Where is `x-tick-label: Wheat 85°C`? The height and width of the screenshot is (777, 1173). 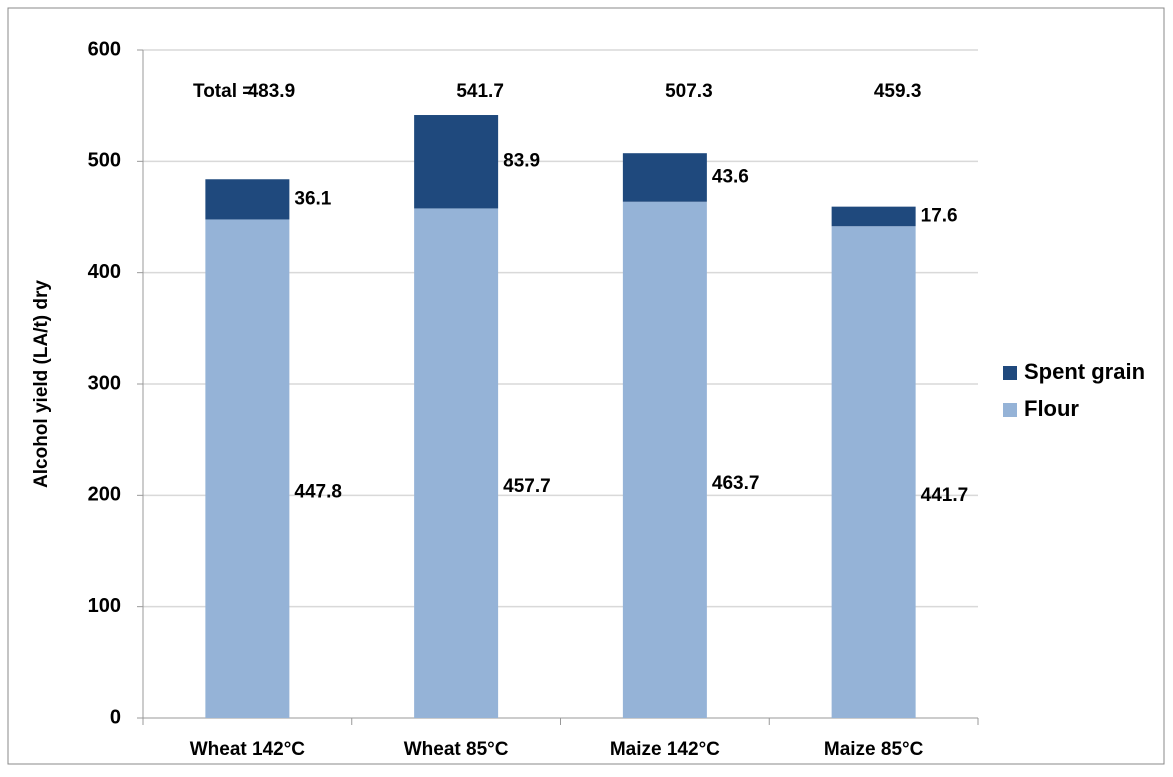
x-tick-label: Wheat 85°C is located at coordinates (456, 749).